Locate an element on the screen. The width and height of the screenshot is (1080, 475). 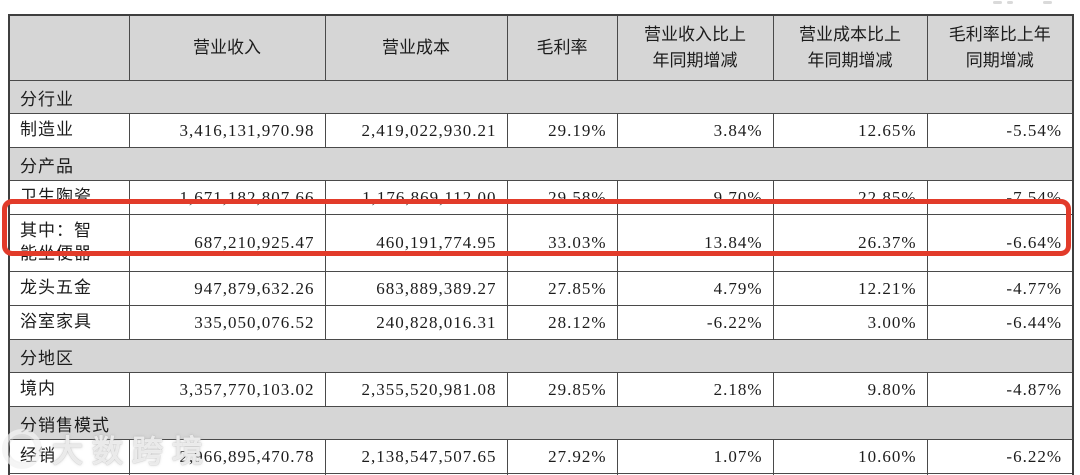
revenue-cell: 687,210,925.47 is located at coordinates (227, 243).